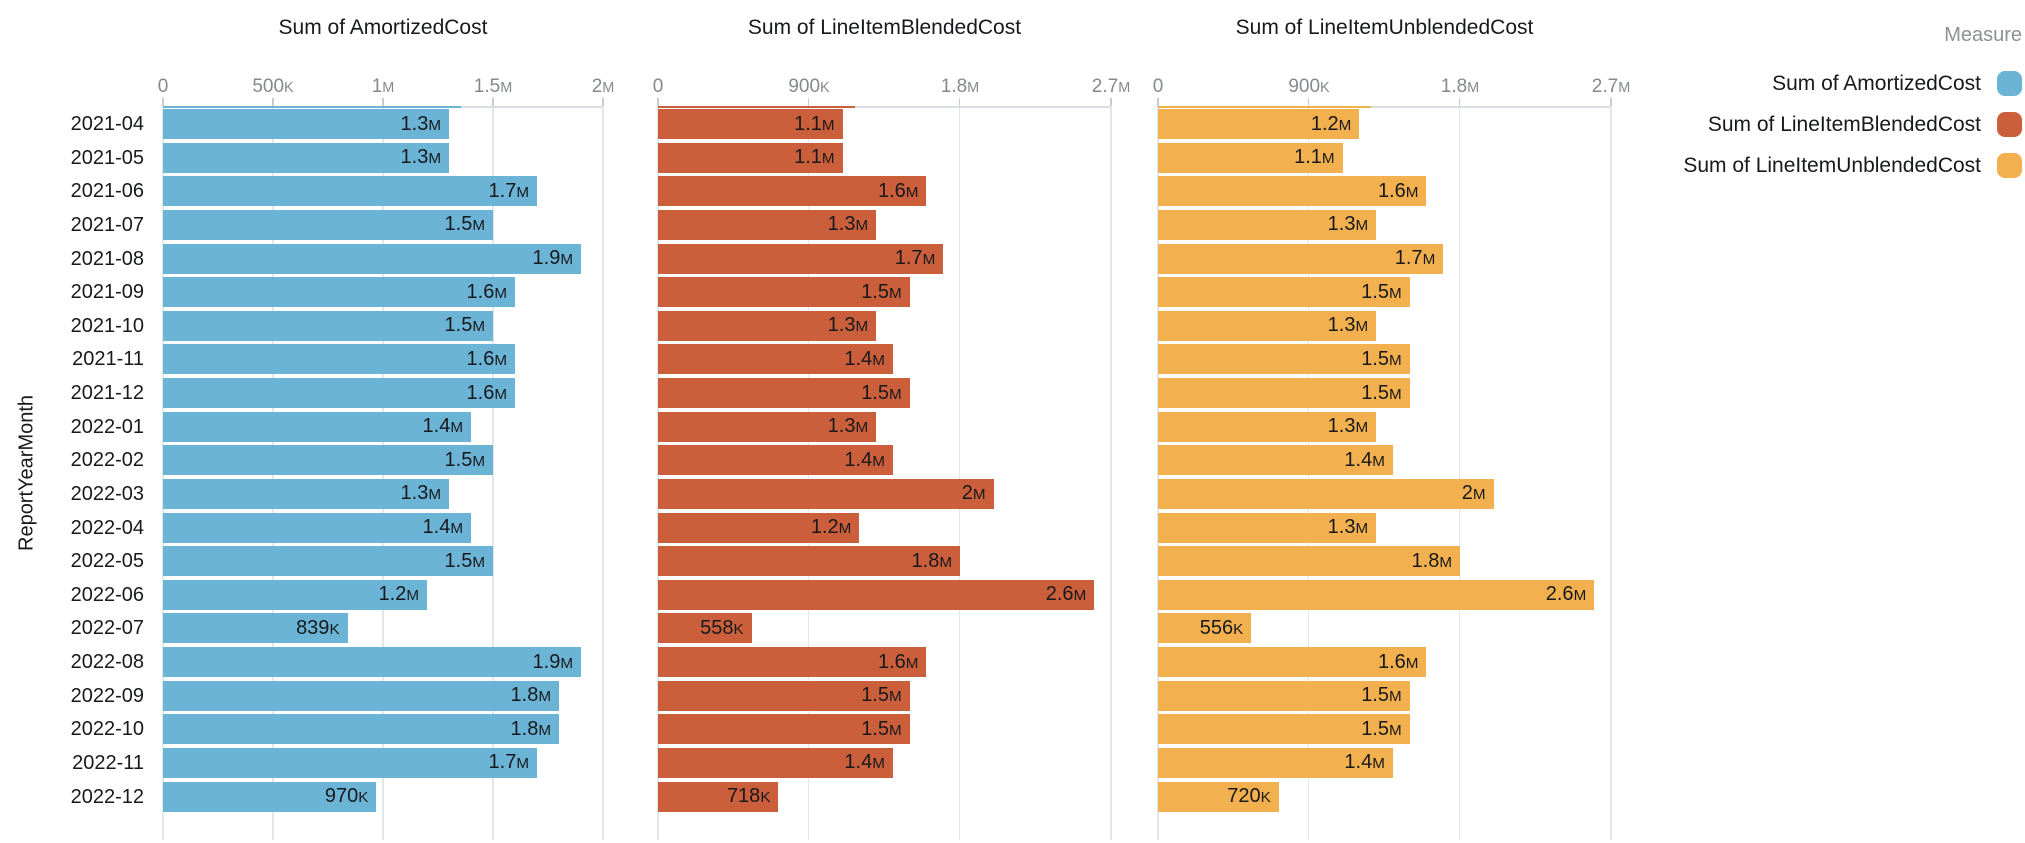 This screenshot has height=843, width=2025. I want to click on bar-2022-09: 1.8M, so click(361, 695).